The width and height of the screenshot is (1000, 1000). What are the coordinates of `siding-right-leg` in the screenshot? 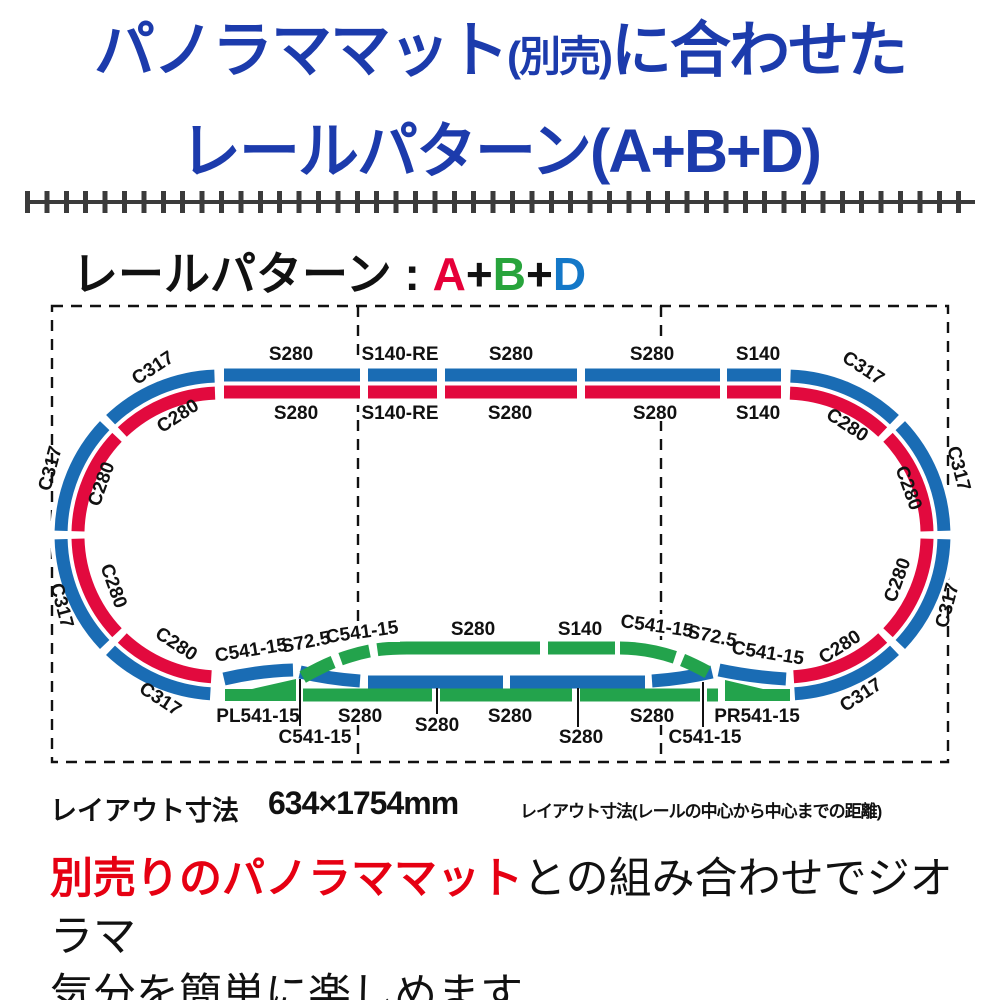 It's located at (676, 665).